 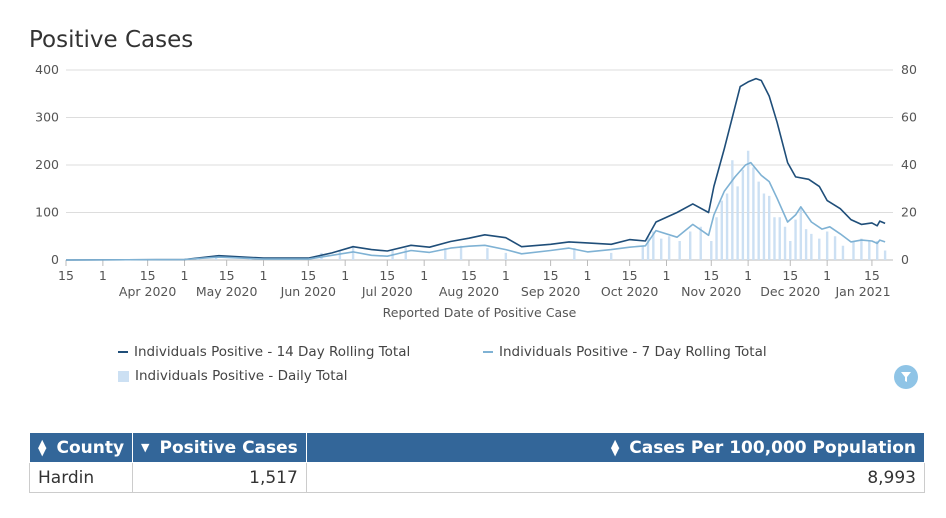 What do you see at coordinates (387, 291) in the screenshot?
I see `x-month-label: Jul 2020` at bounding box center [387, 291].